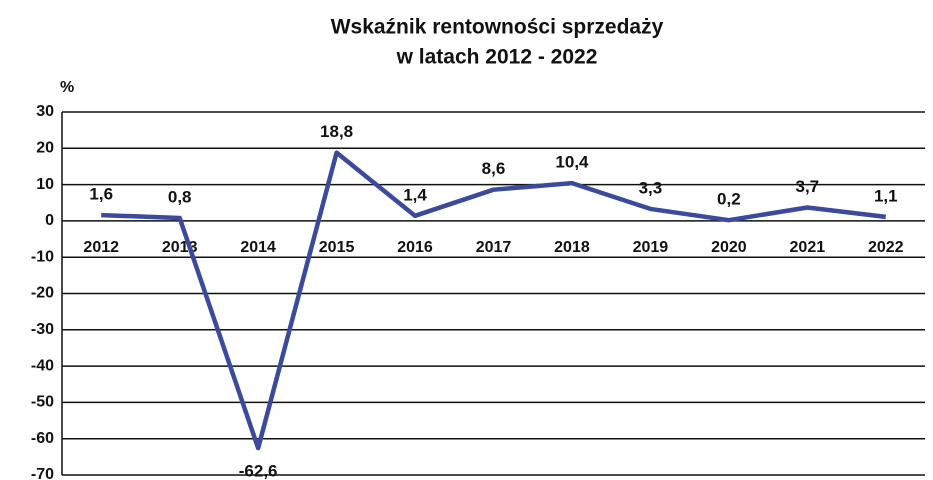  What do you see at coordinates (415, 194) in the screenshot?
I see `data-label: 1,4` at bounding box center [415, 194].